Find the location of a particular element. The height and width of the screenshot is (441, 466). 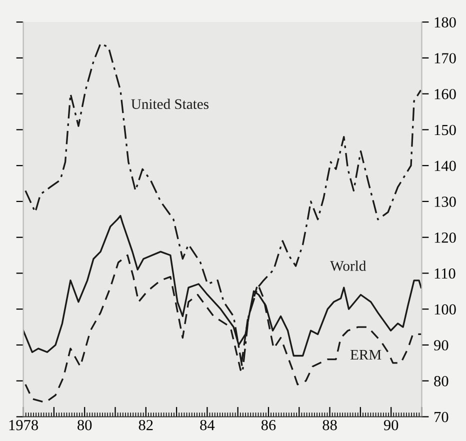

y-tick-label: 110 is located at coordinates (445, 273).